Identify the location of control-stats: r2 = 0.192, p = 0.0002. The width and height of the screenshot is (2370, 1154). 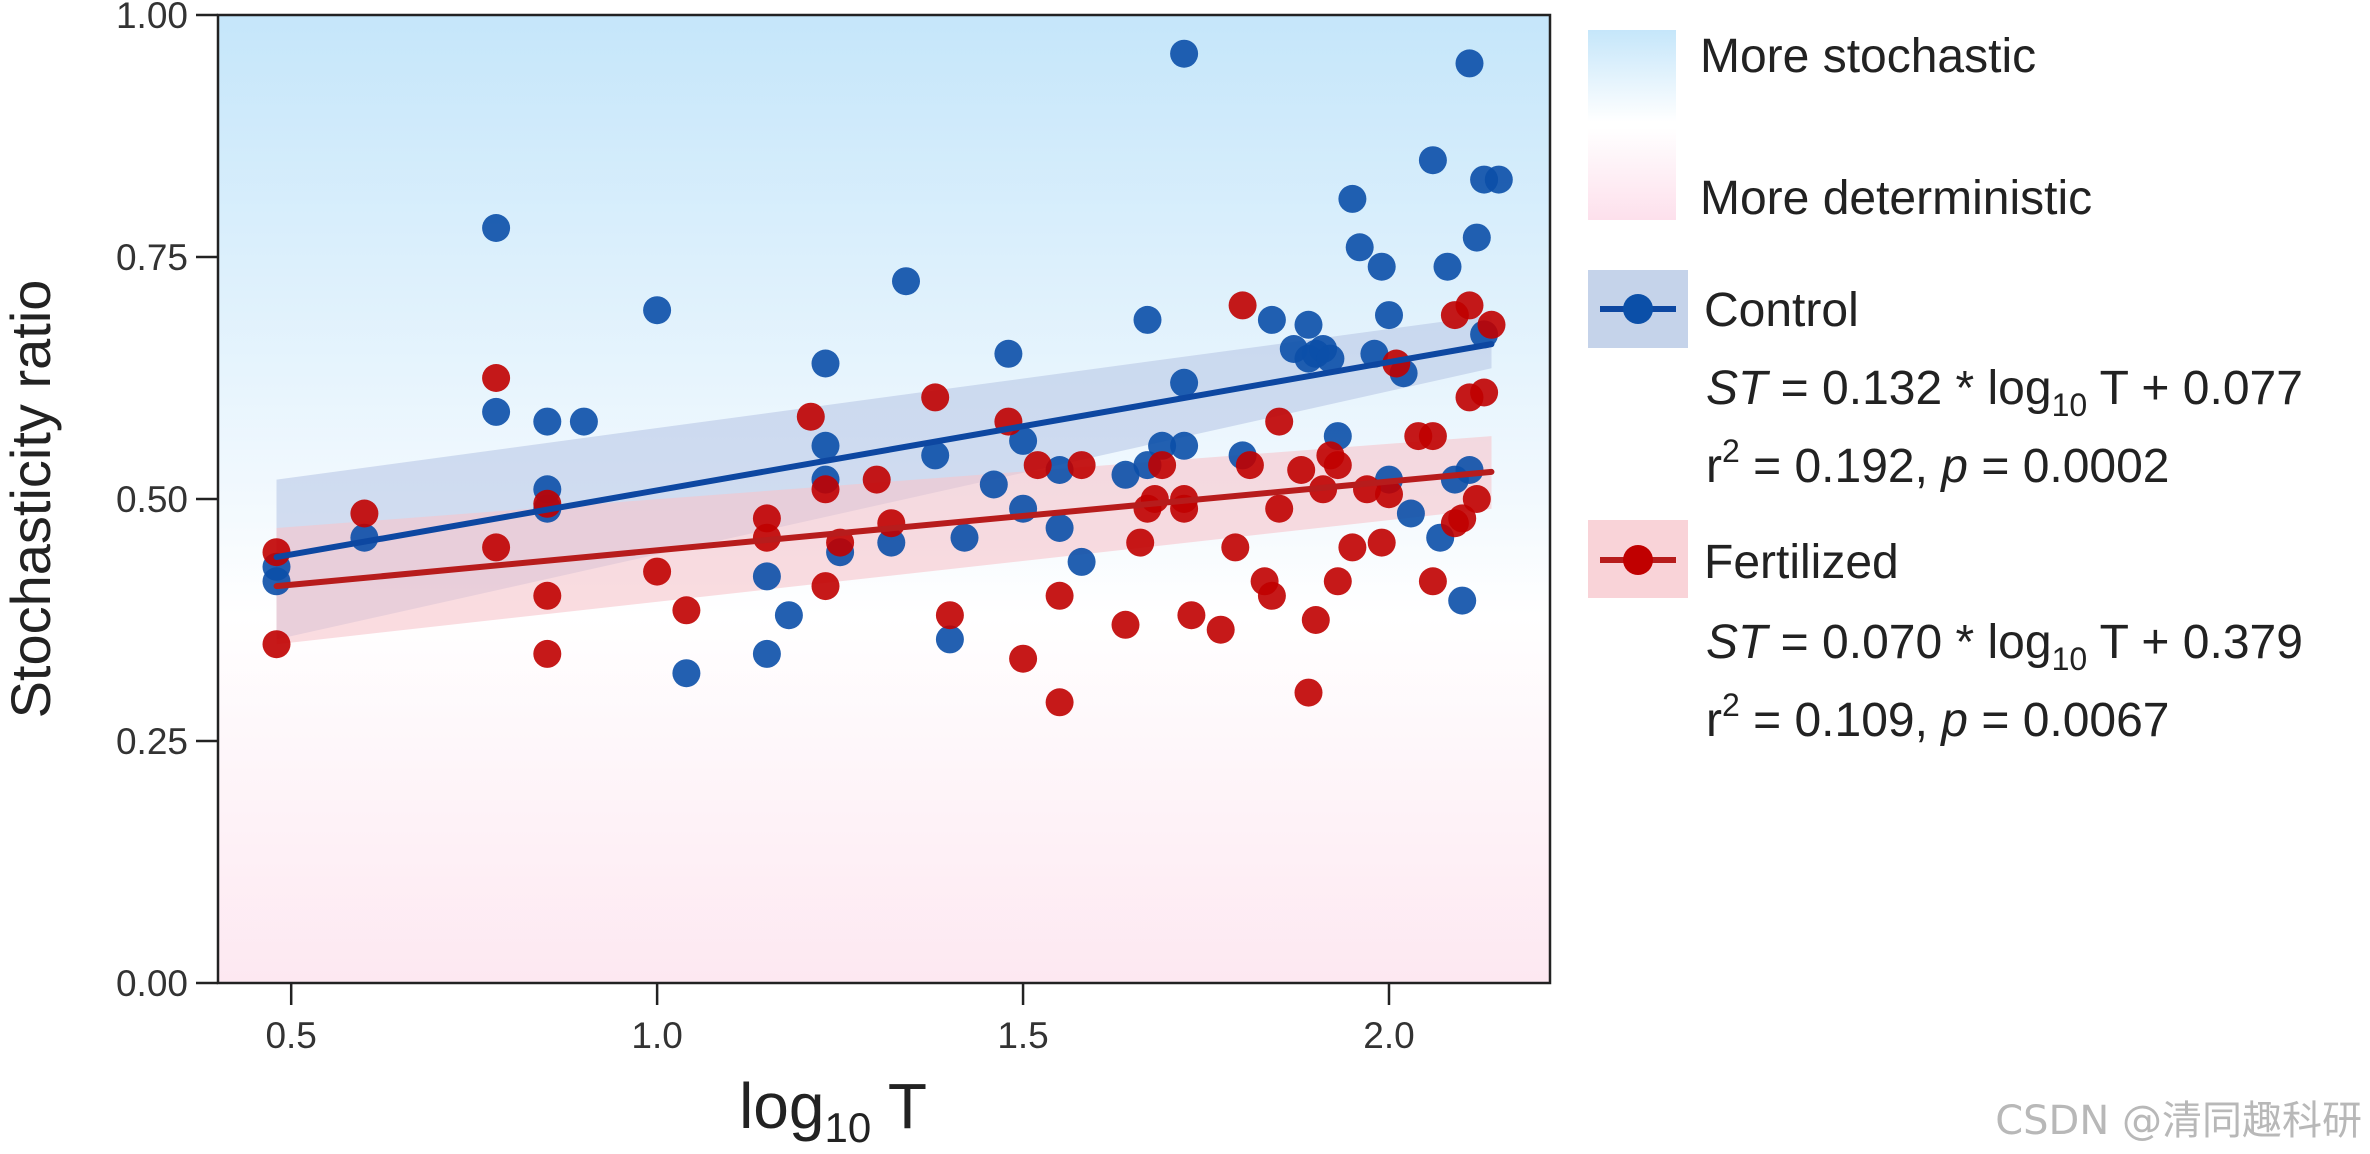
(1938, 463).